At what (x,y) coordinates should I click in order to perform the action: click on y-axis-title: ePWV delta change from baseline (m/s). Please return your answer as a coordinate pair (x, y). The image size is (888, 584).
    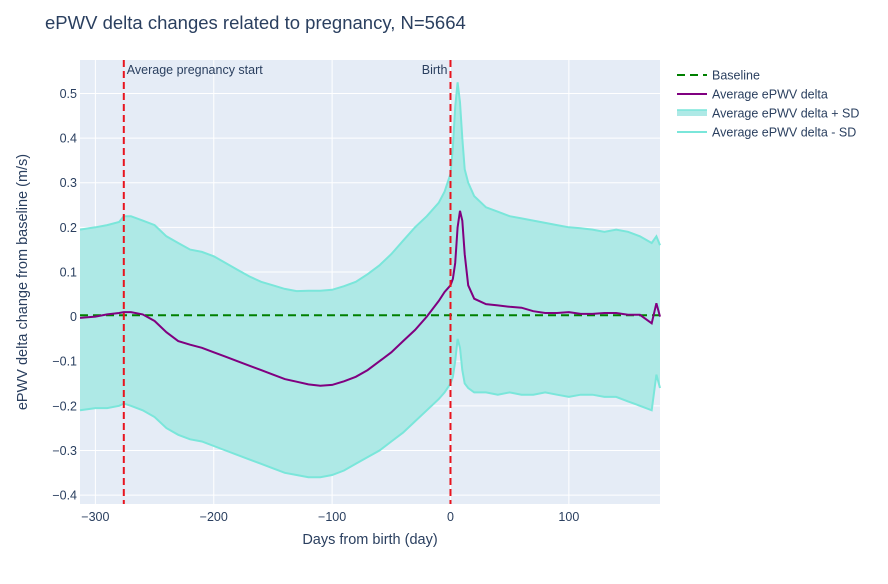
    Looking at the image, I should click on (23, 282).